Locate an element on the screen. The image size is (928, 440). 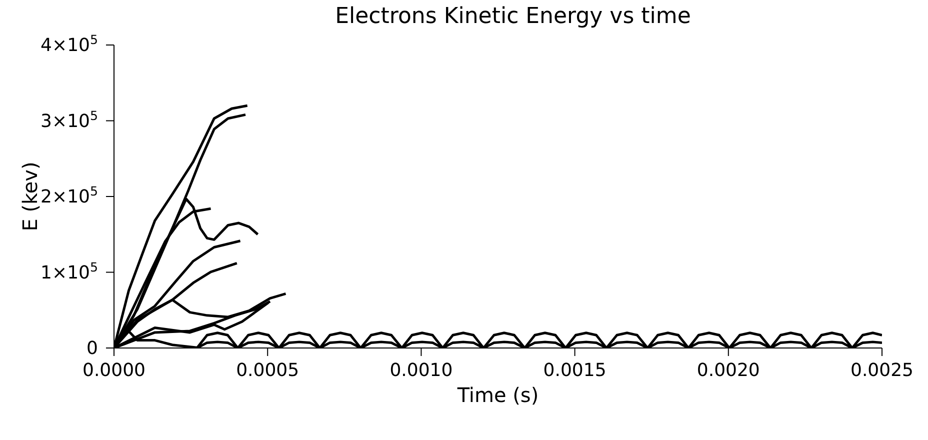
y-tick-label: 2×10$^{5}$ is located at coordinates (69, 195).